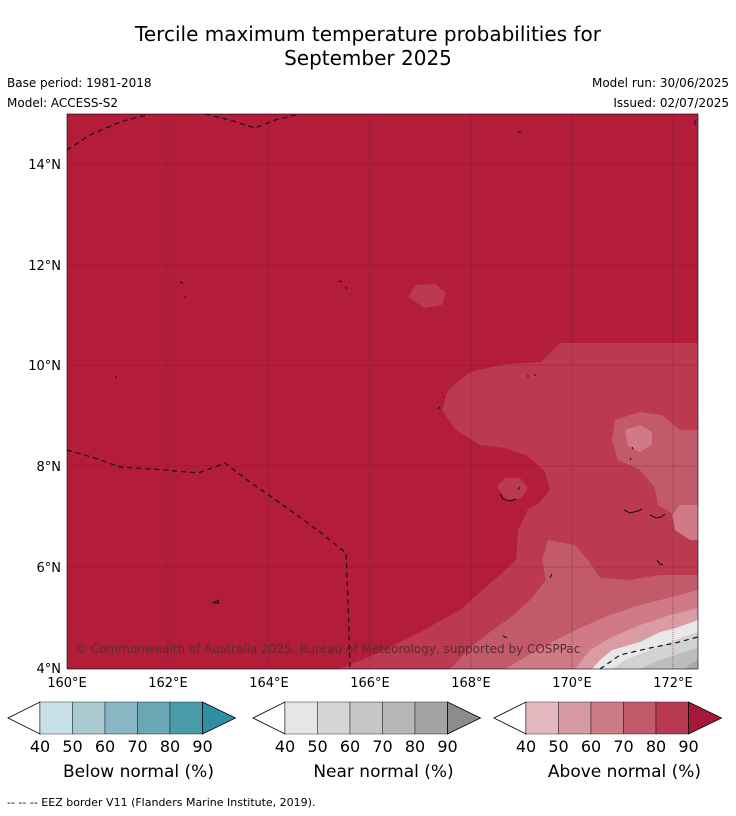 Image resolution: width=736 pixels, height=816 pixels. What do you see at coordinates (49, 568) in the screenshot?
I see `lat-label: 6°N` at bounding box center [49, 568].